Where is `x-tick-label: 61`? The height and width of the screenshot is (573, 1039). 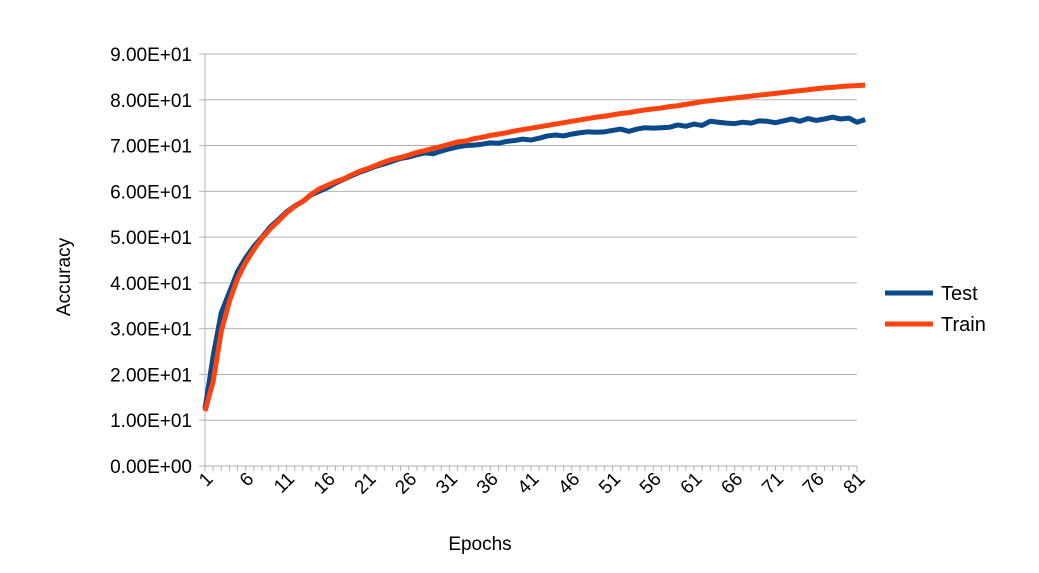 x-tick-label: 61 is located at coordinates (692, 484).